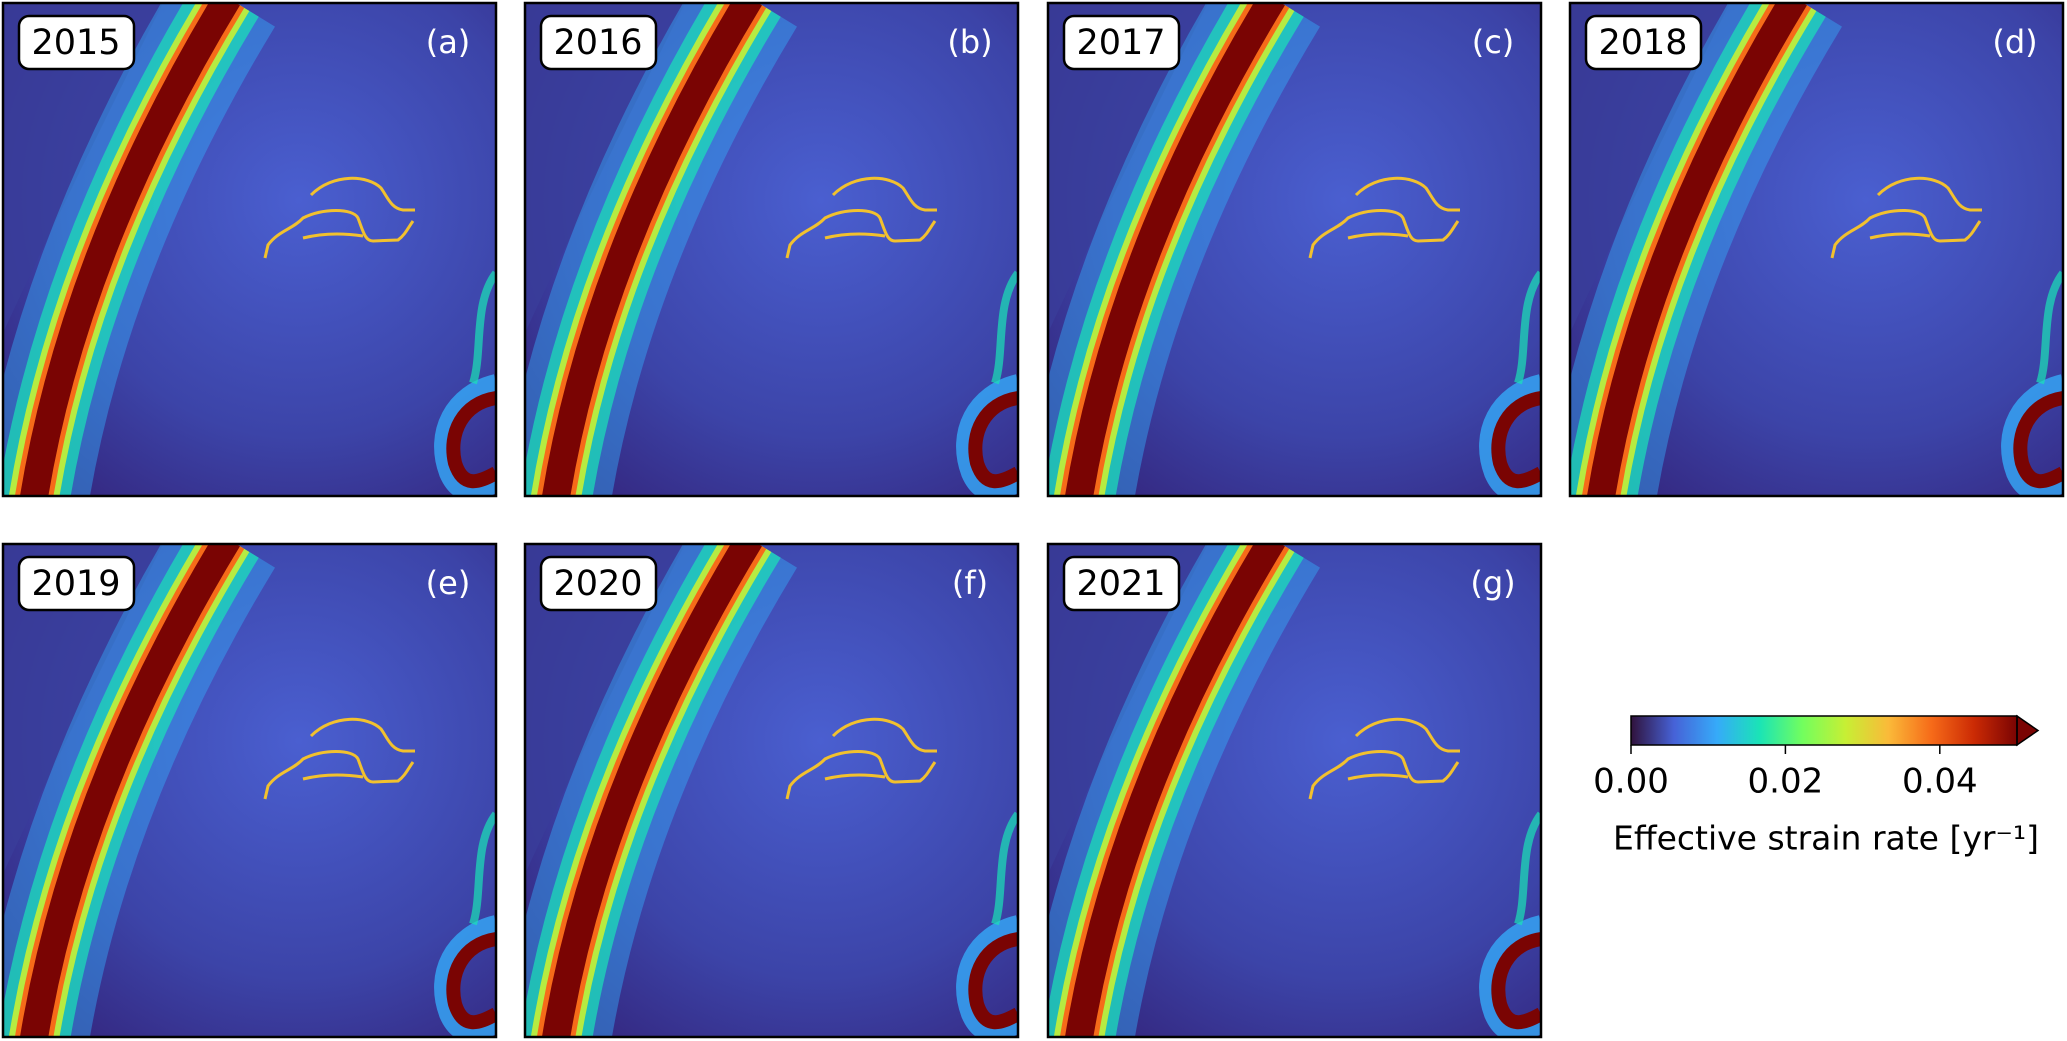 The height and width of the screenshot is (1041, 2067). Describe the element at coordinates (1493, 42) in the screenshot. I see `panel-letter: (c)` at that location.